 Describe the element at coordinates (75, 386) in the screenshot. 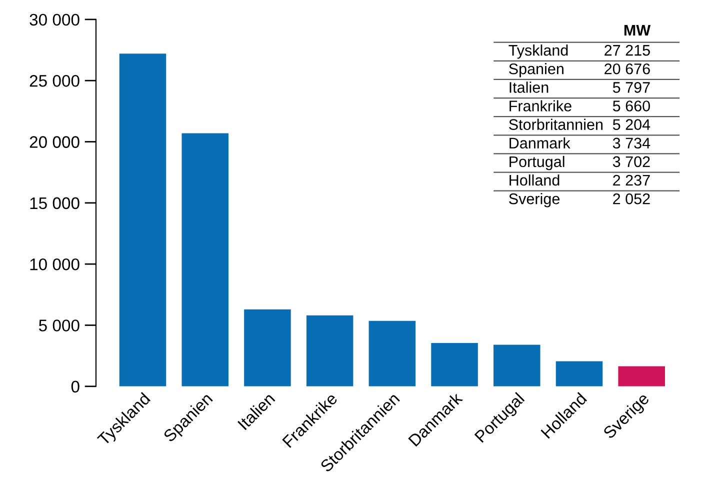

I see `y-tick-label: 0` at that location.